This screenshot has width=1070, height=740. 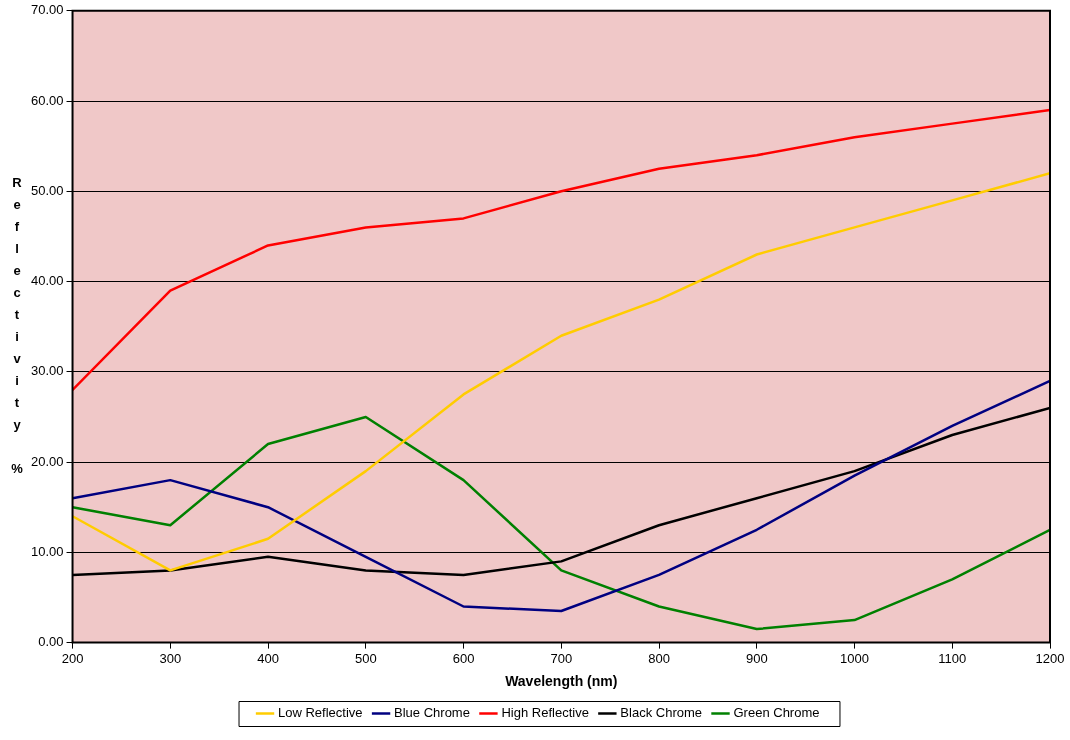 What do you see at coordinates (17, 326) in the screenshot?
I see `text: Reflectivity %` at bounding box center [17, 326].